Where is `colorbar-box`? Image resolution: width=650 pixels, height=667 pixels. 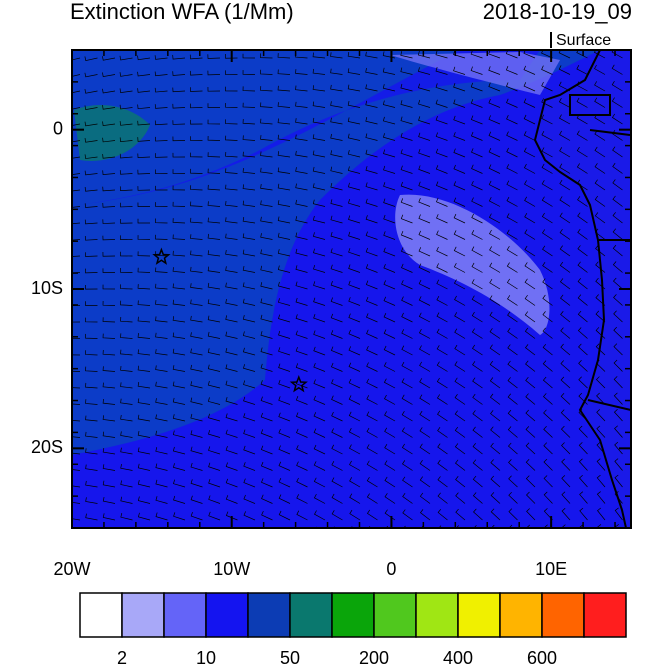
colorbar-box is located at coordinates (479, 615).